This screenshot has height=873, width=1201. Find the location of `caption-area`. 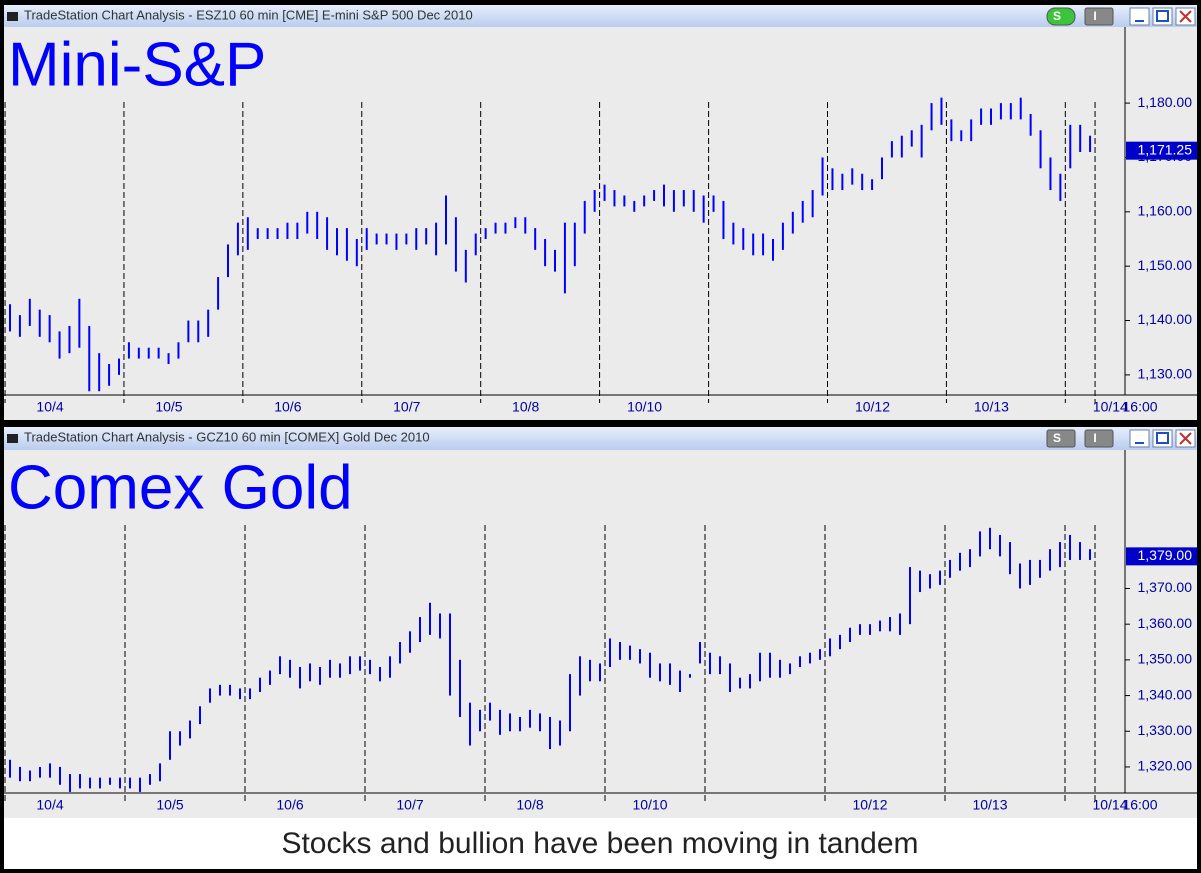

caption-area is located at coordinates (600, 843).